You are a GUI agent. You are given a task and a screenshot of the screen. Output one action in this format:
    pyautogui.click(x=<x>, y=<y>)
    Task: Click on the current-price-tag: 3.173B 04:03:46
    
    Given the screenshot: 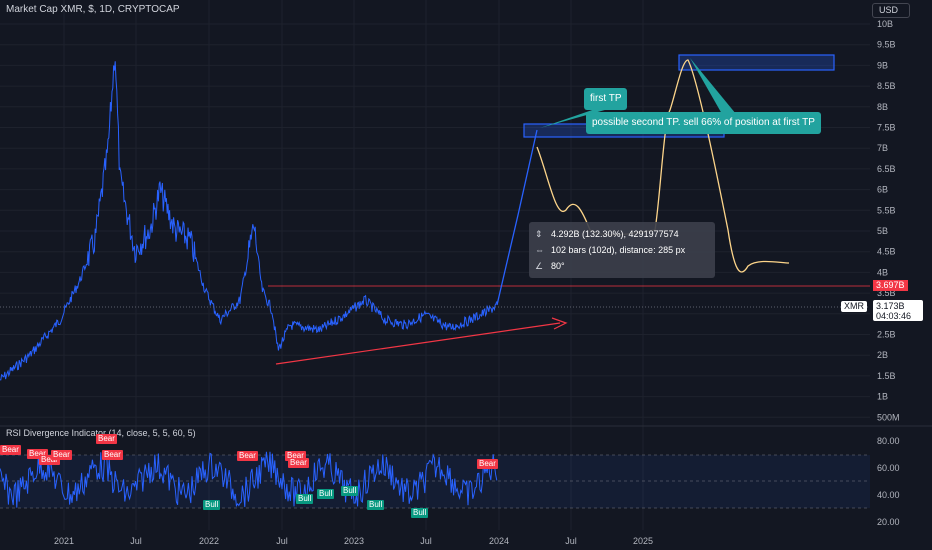 What is the action you would take?
    pyautogui.click(x=898, y=310)
    